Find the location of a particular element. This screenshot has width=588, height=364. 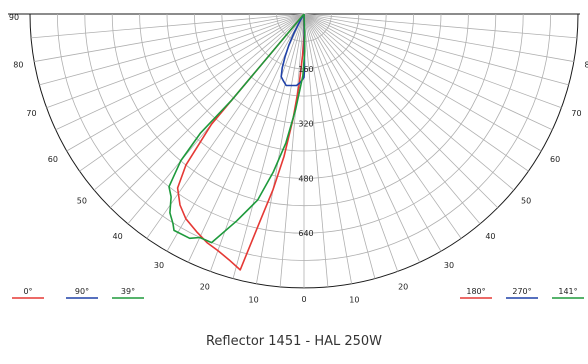

angle-tick-right: 80 is located at coordinates (586, 64).